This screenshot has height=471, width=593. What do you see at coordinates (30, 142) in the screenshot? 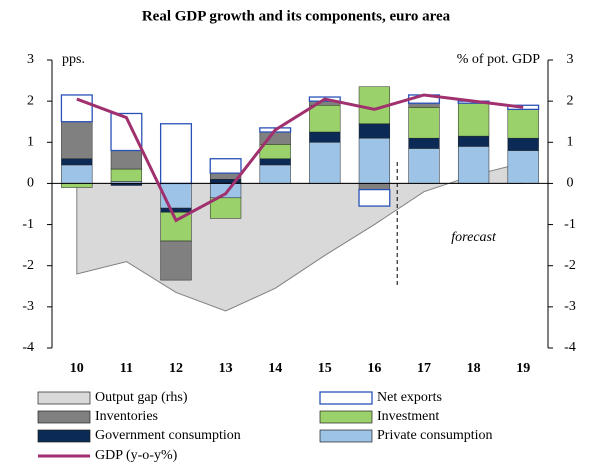
I see `y-tick-label: 1` at bounding box center [30, 142].